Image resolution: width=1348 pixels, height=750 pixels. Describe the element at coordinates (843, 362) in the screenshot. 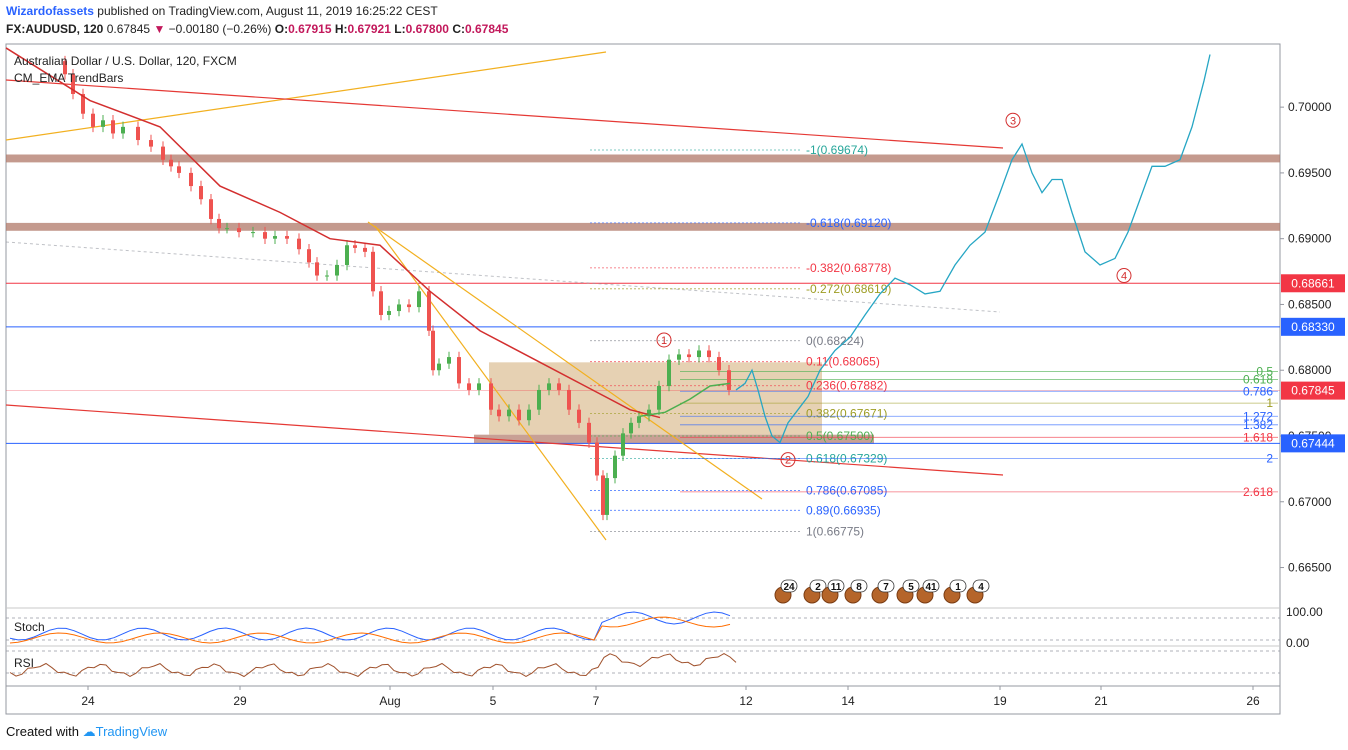

I see `fib-level-label: 0.11(0.68065)` at that location.